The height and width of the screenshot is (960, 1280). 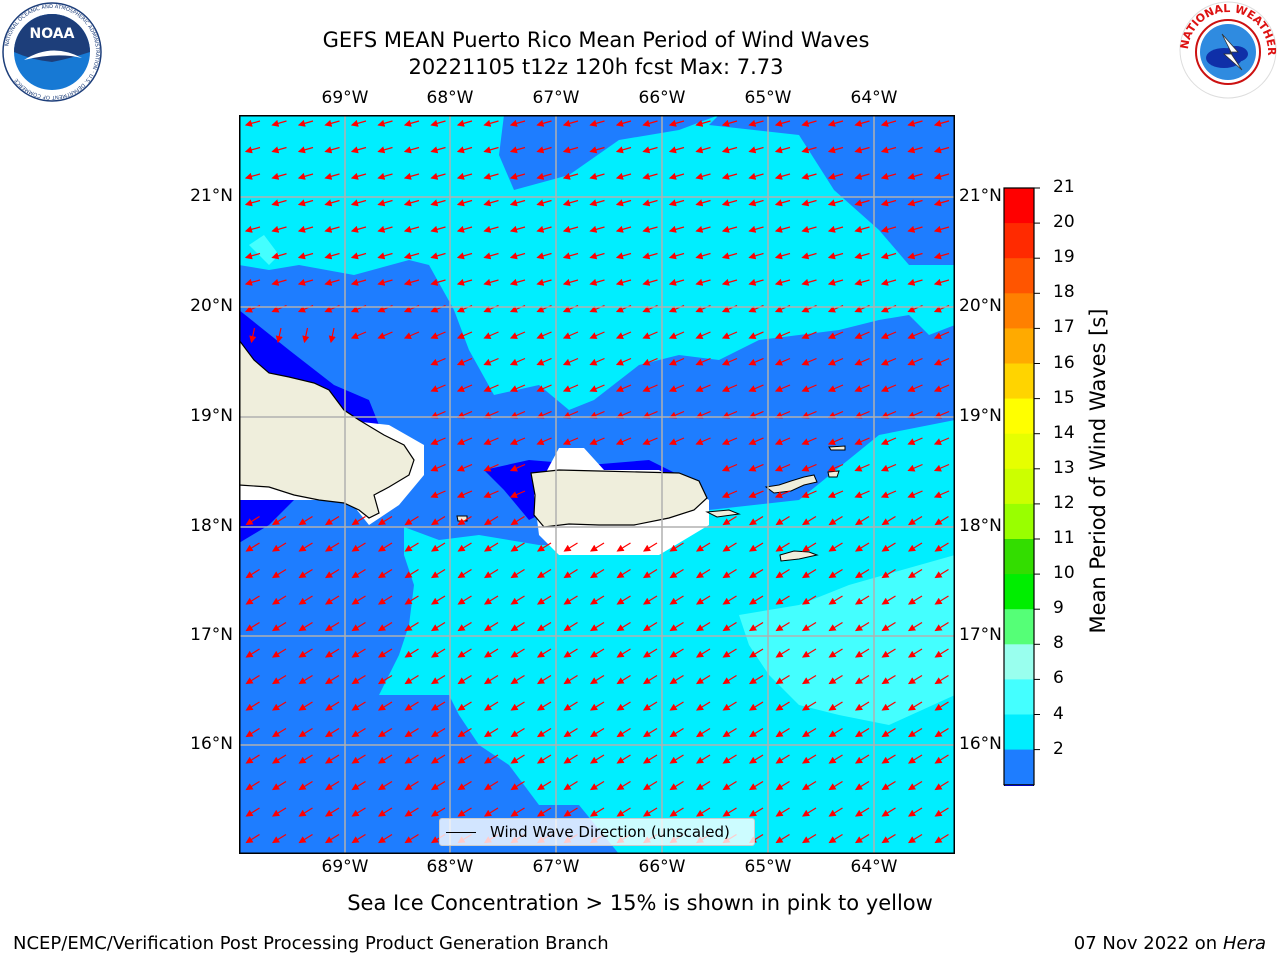 What do you see at coordinates (874, 98) in the screenshot?
I see `lon-label-top-64w: 64°W` at bounding box center [874, 98].